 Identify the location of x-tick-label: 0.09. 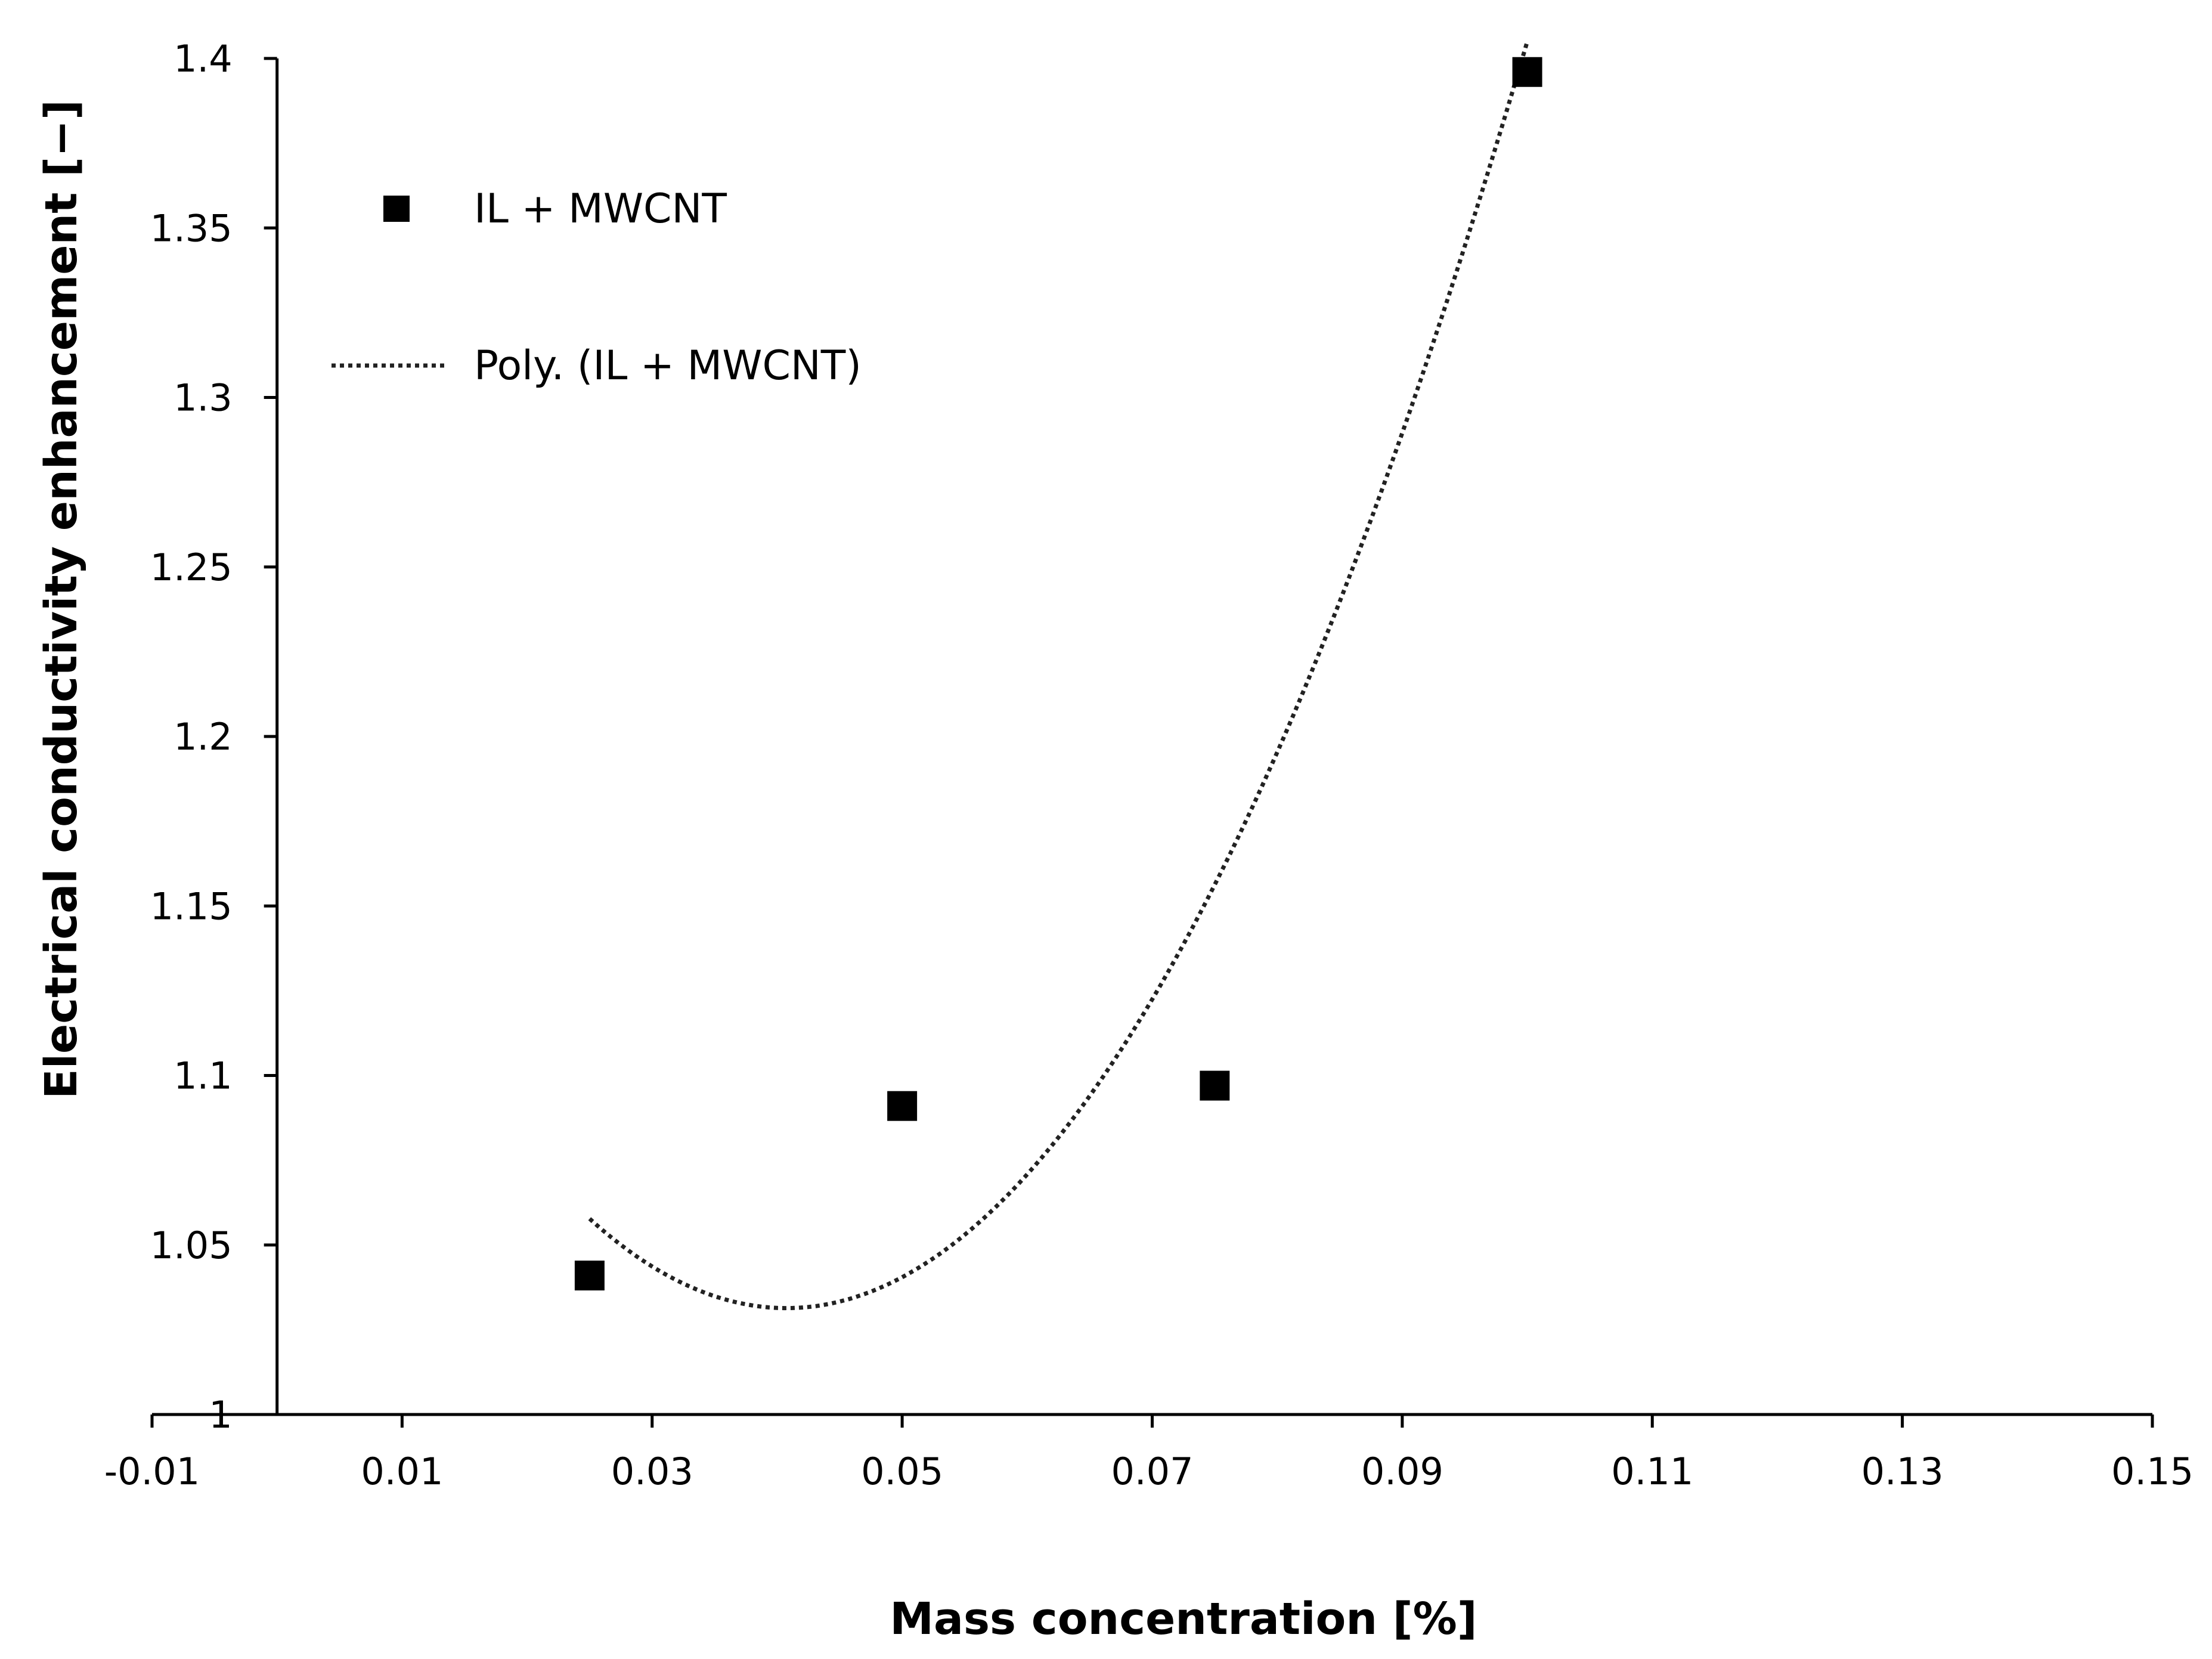
(1402, 1471).